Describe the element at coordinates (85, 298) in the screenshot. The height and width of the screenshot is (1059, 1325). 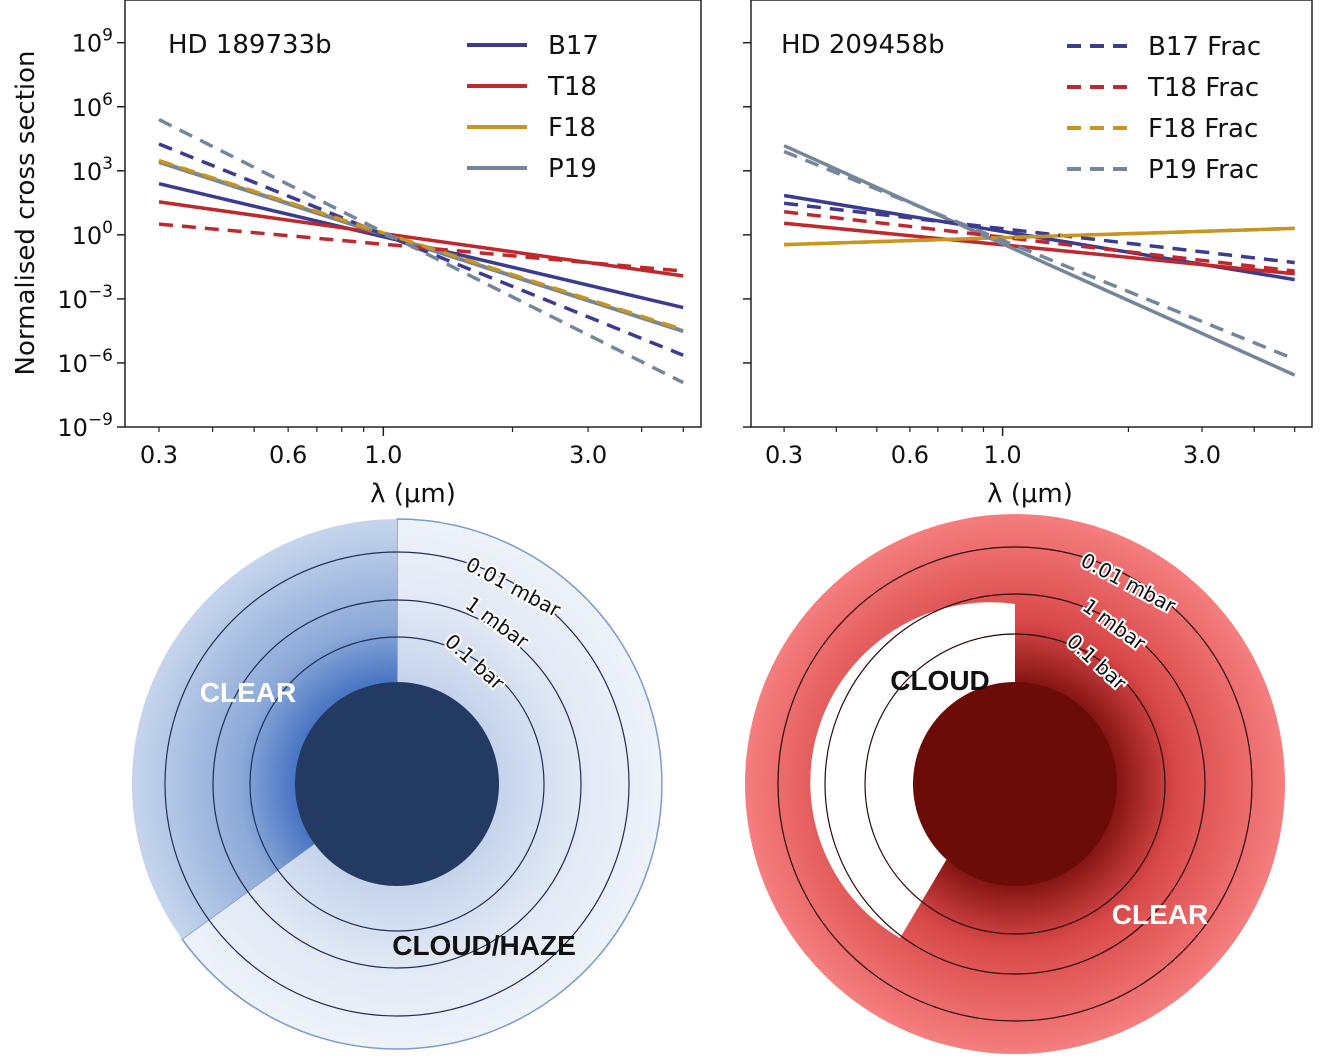
I see `y-tick-label: 10⁻³` at that location.